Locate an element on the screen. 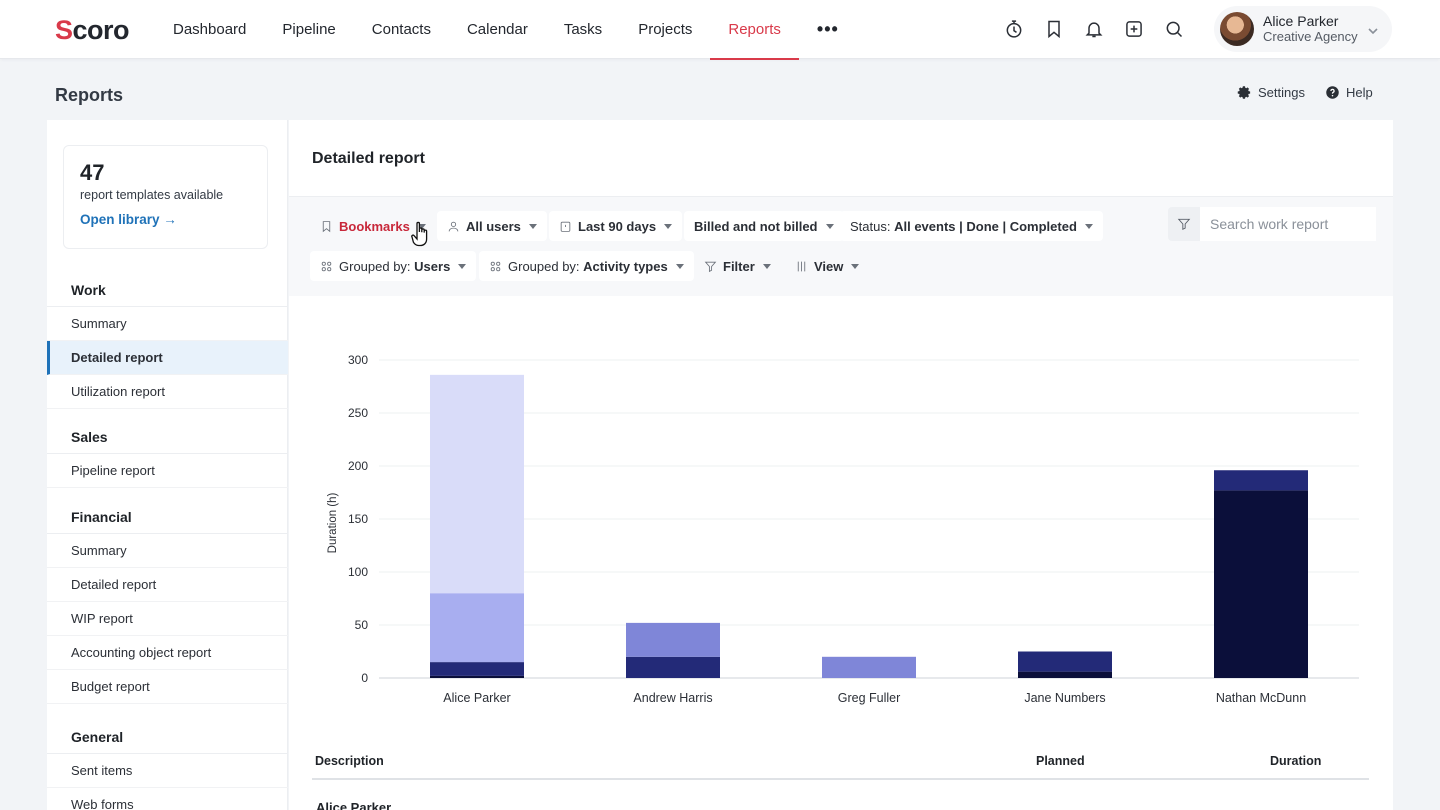  nav-reports: Reports is located at coordinates (754, 30).